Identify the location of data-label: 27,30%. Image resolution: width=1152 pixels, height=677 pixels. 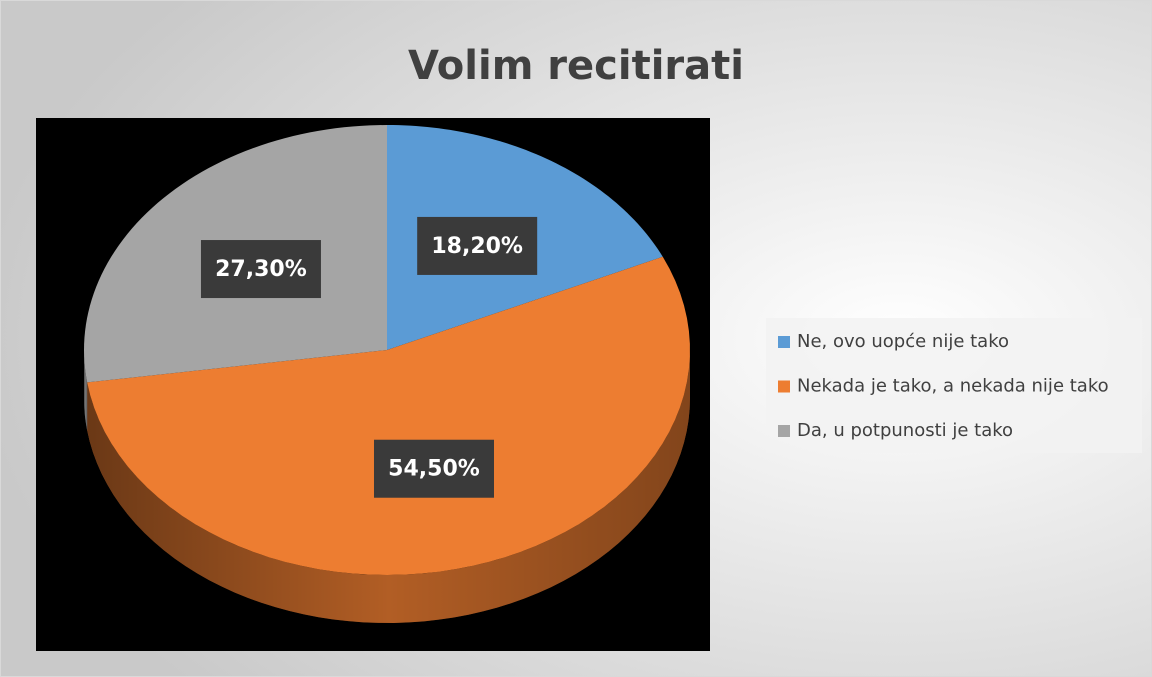
(261, 269).